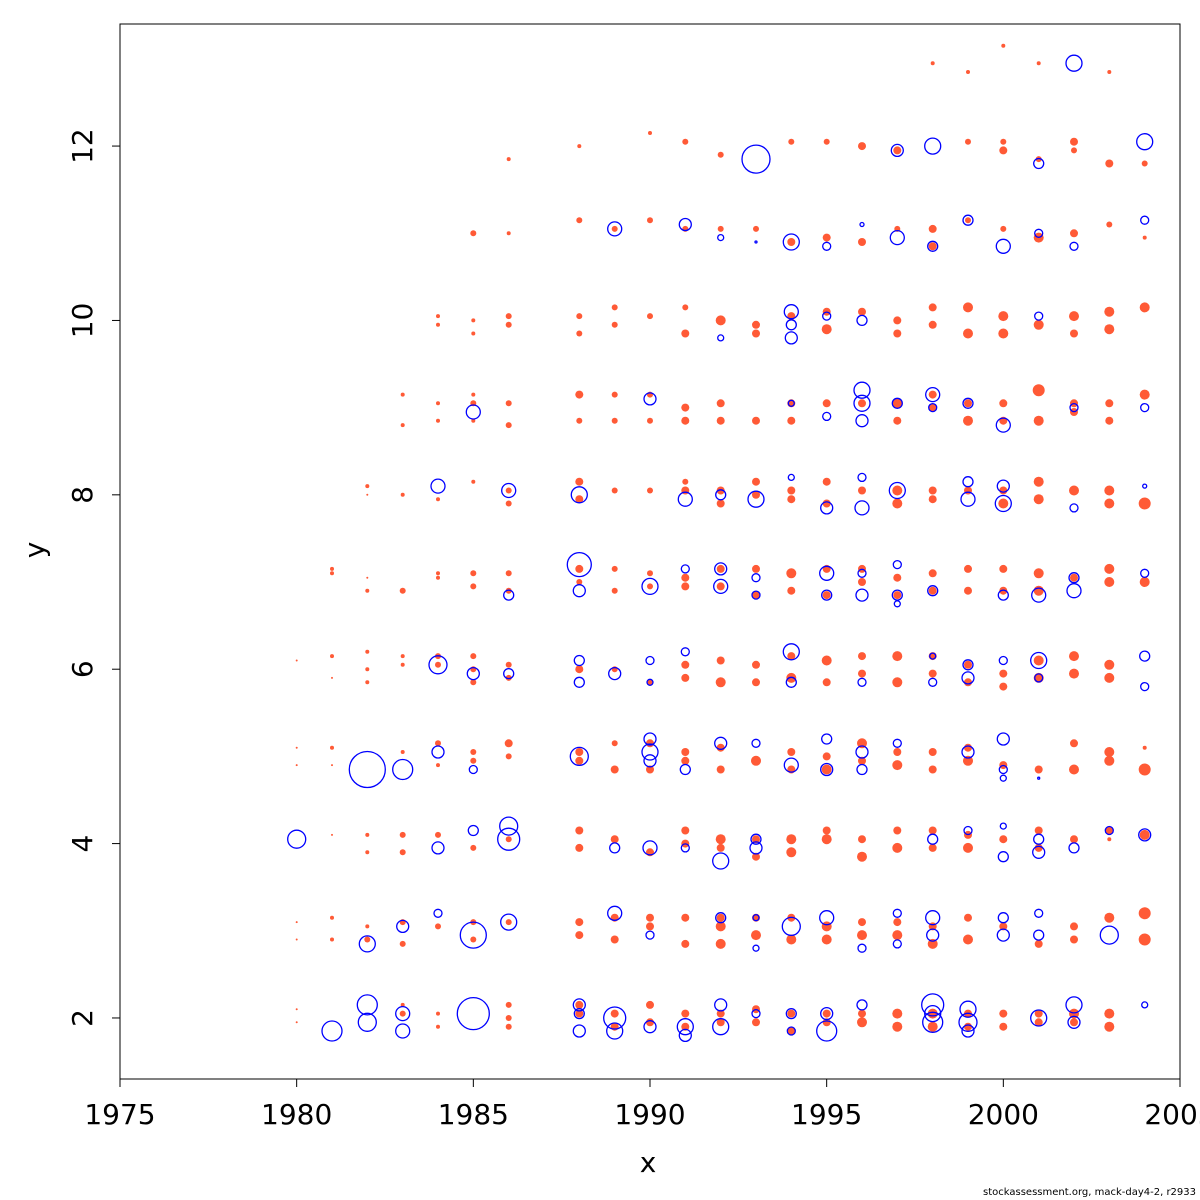  I want to click on y-tick-label: 10, so click(82, 321).